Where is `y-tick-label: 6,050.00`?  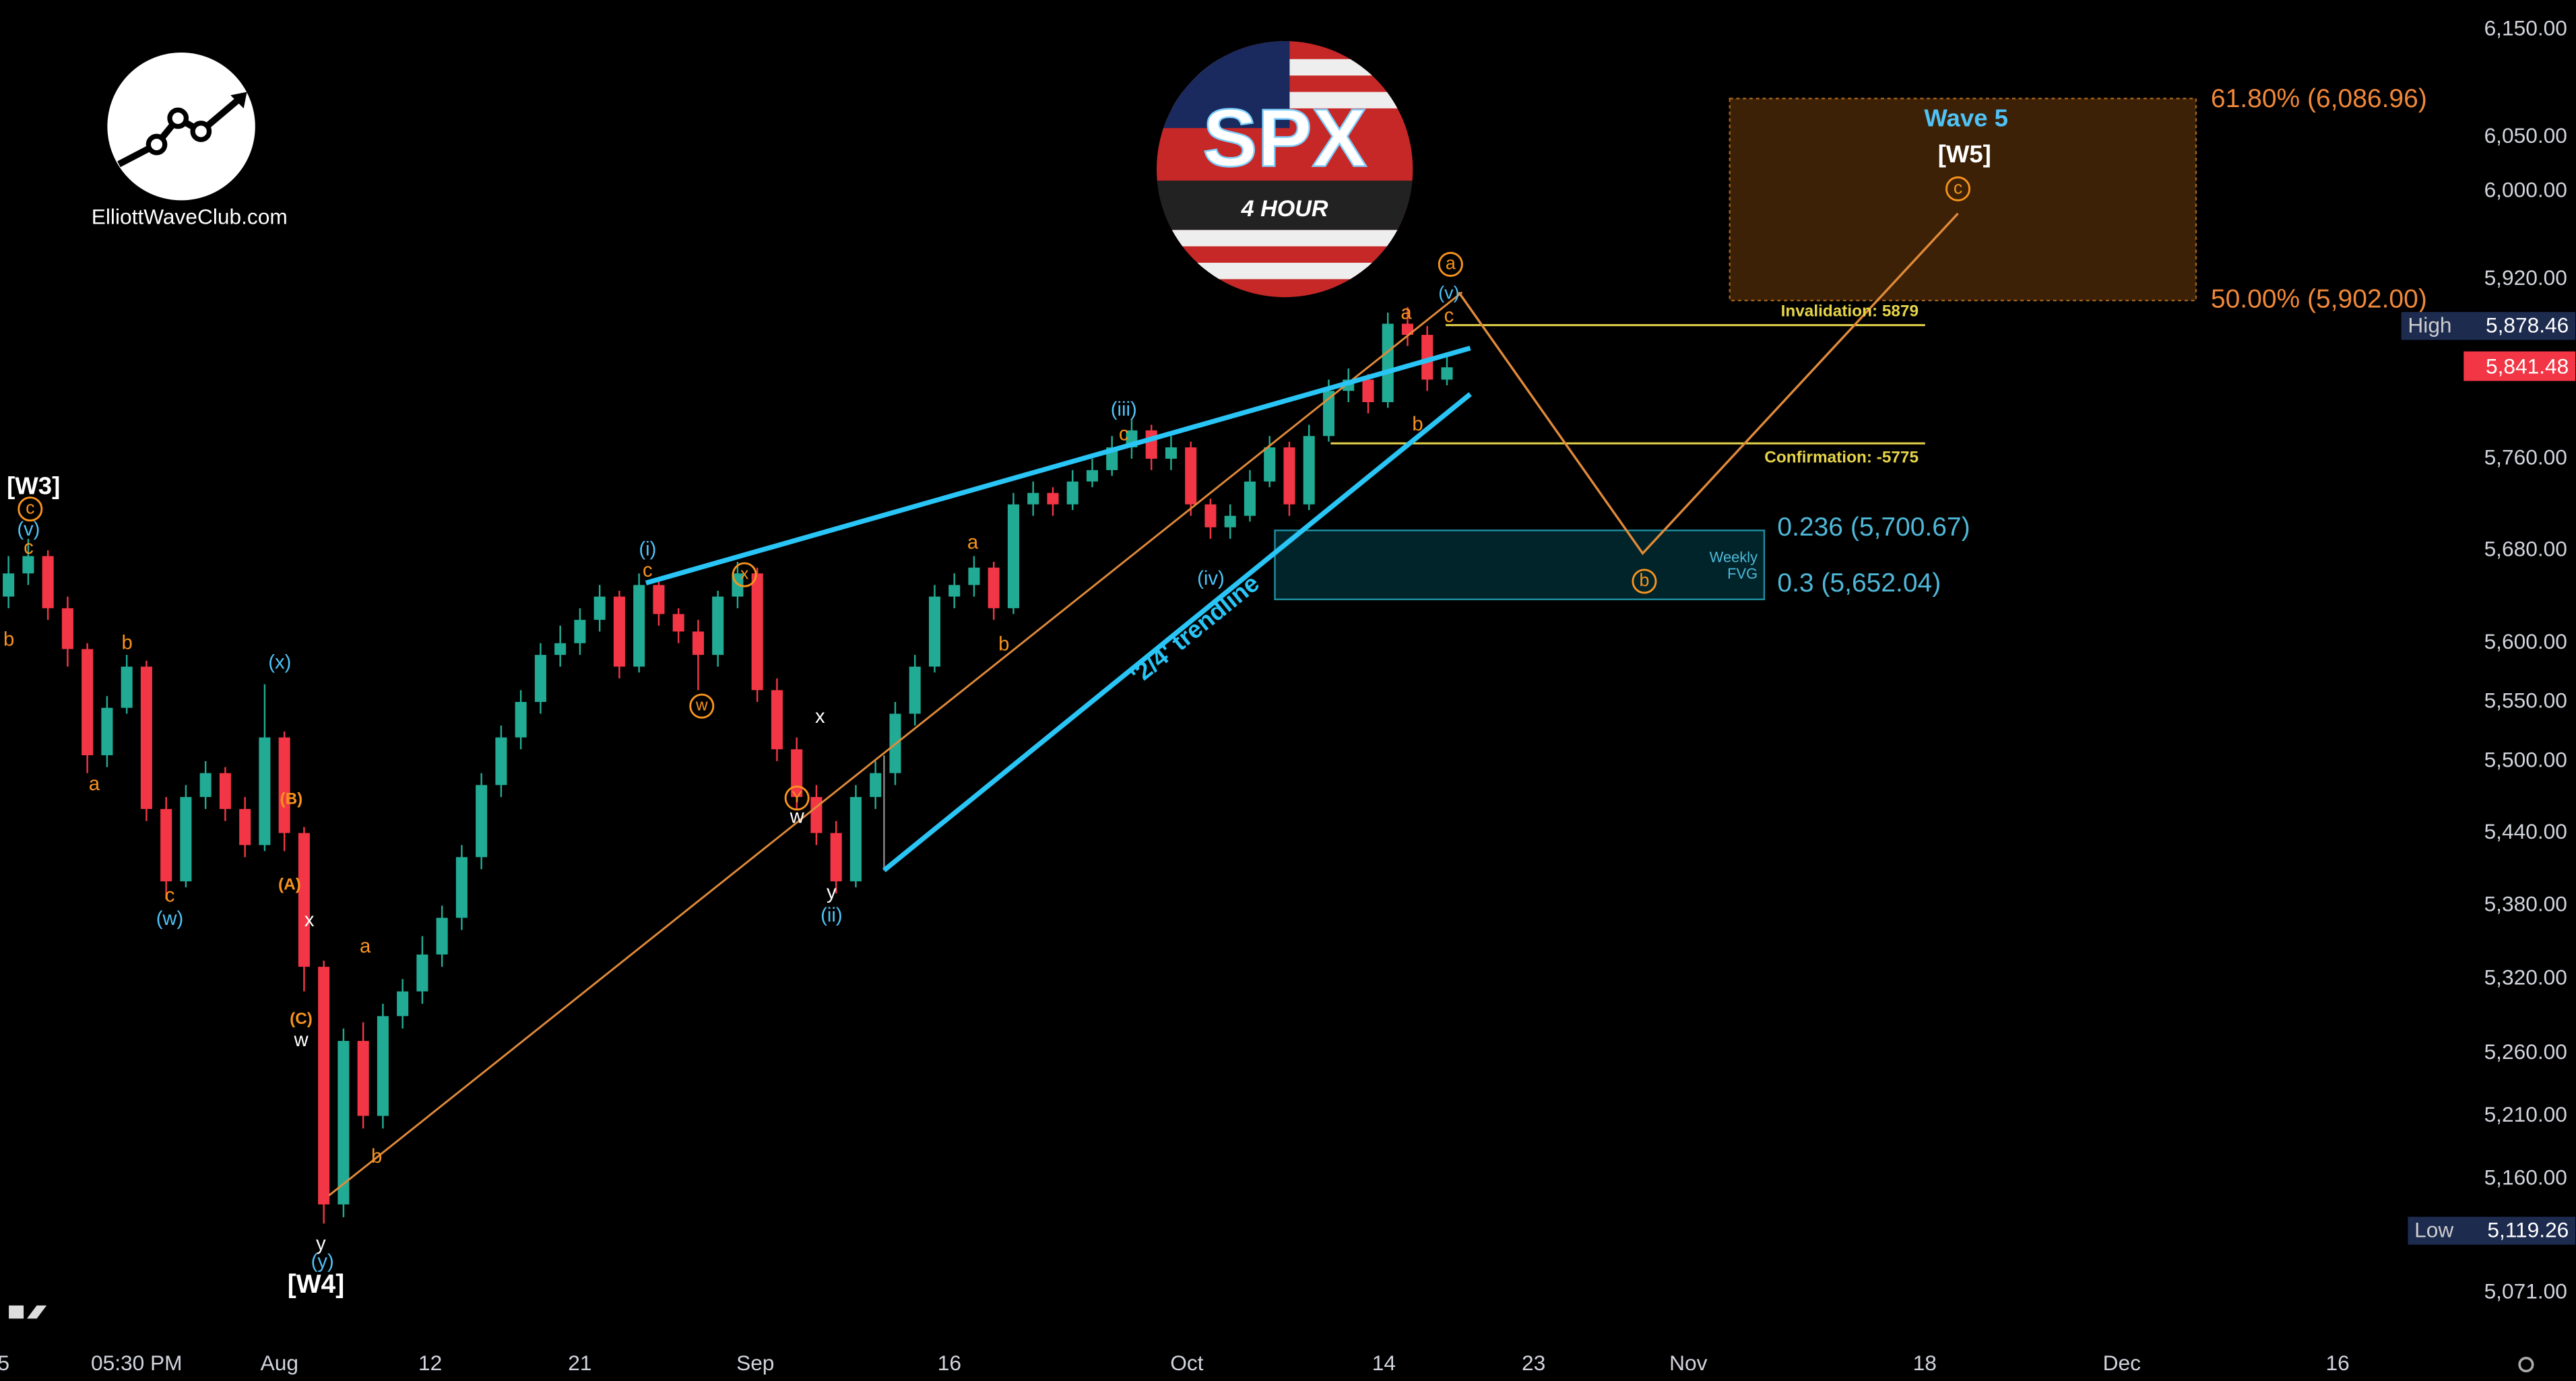 y-tick-label: 6,050.00 is located at coordinates (2525, 136).